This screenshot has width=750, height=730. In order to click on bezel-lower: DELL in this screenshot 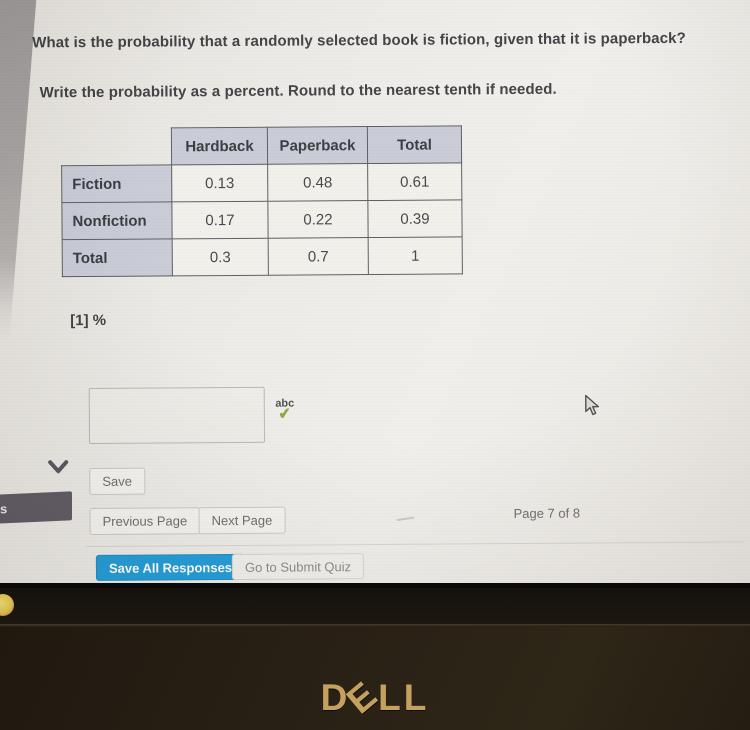, I will do `click(375, 678)`.